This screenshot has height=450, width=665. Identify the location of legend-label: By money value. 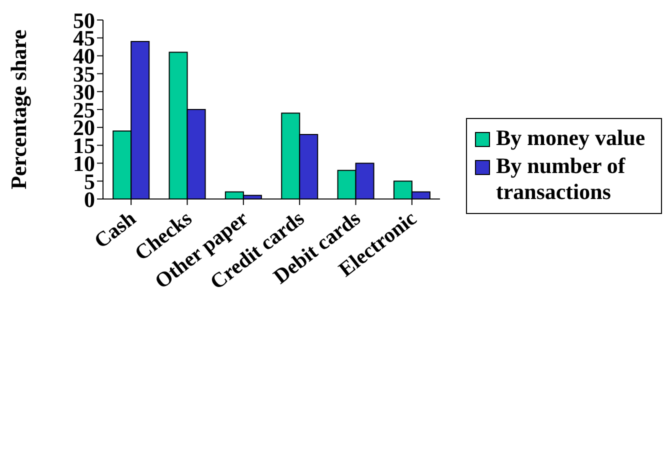
(571, 138).